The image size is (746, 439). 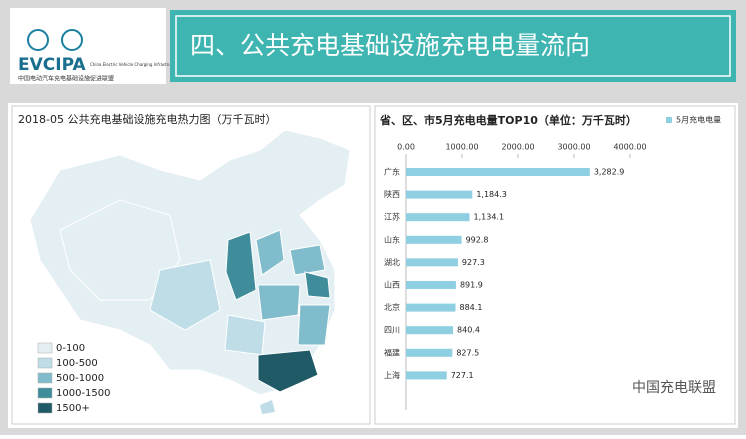 What do you see at coordinates (390, 45) in the screenshot?
I see `slide-title: 四、公共充电基础设施充电电量流向` at bounding box center [390, 45].